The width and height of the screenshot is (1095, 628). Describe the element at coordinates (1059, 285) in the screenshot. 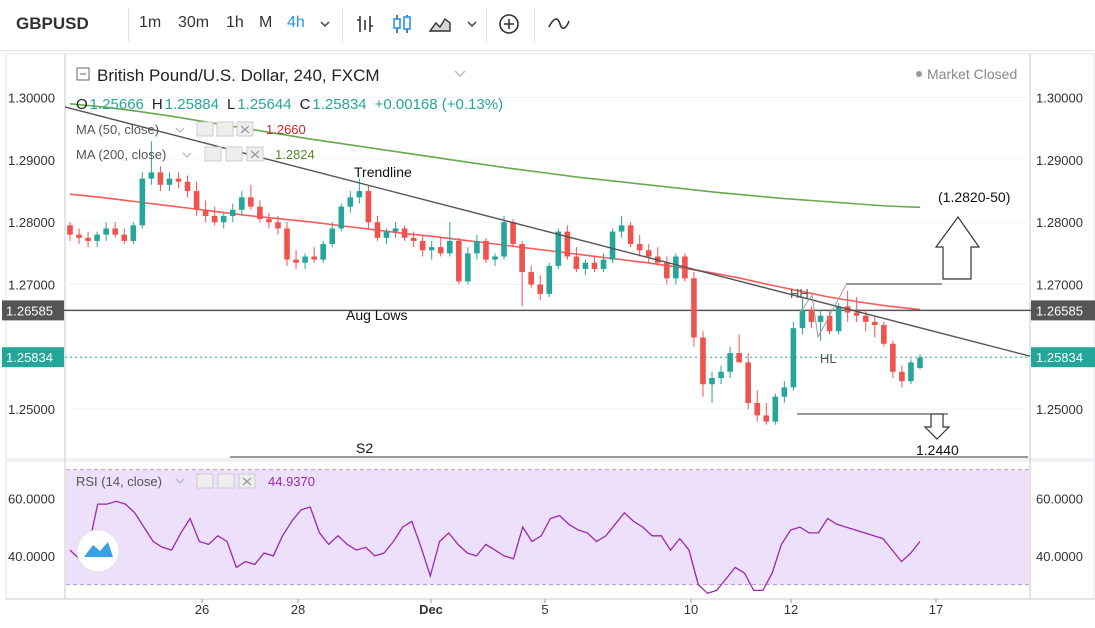

I see `right-tick-label: 1.27000` at that location.